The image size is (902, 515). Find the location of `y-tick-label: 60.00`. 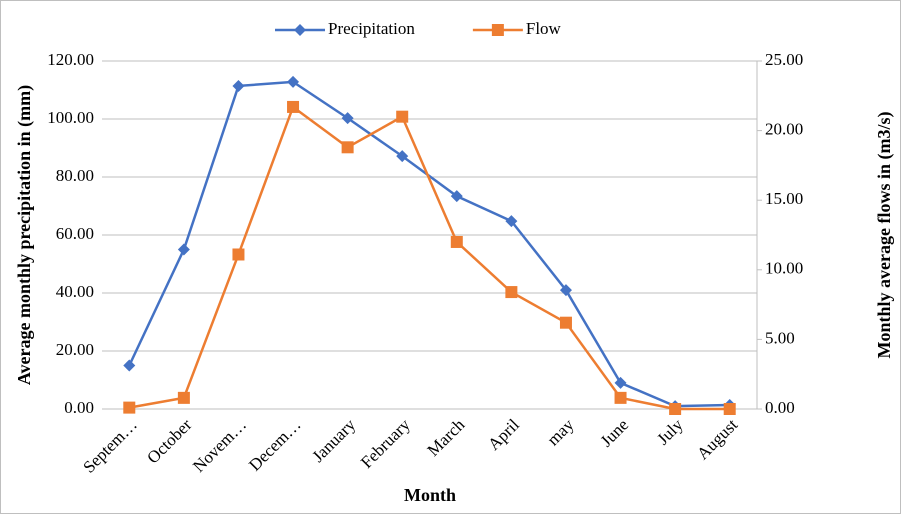

y-tick-label: 60.00 is located at coordinates (75, 233).